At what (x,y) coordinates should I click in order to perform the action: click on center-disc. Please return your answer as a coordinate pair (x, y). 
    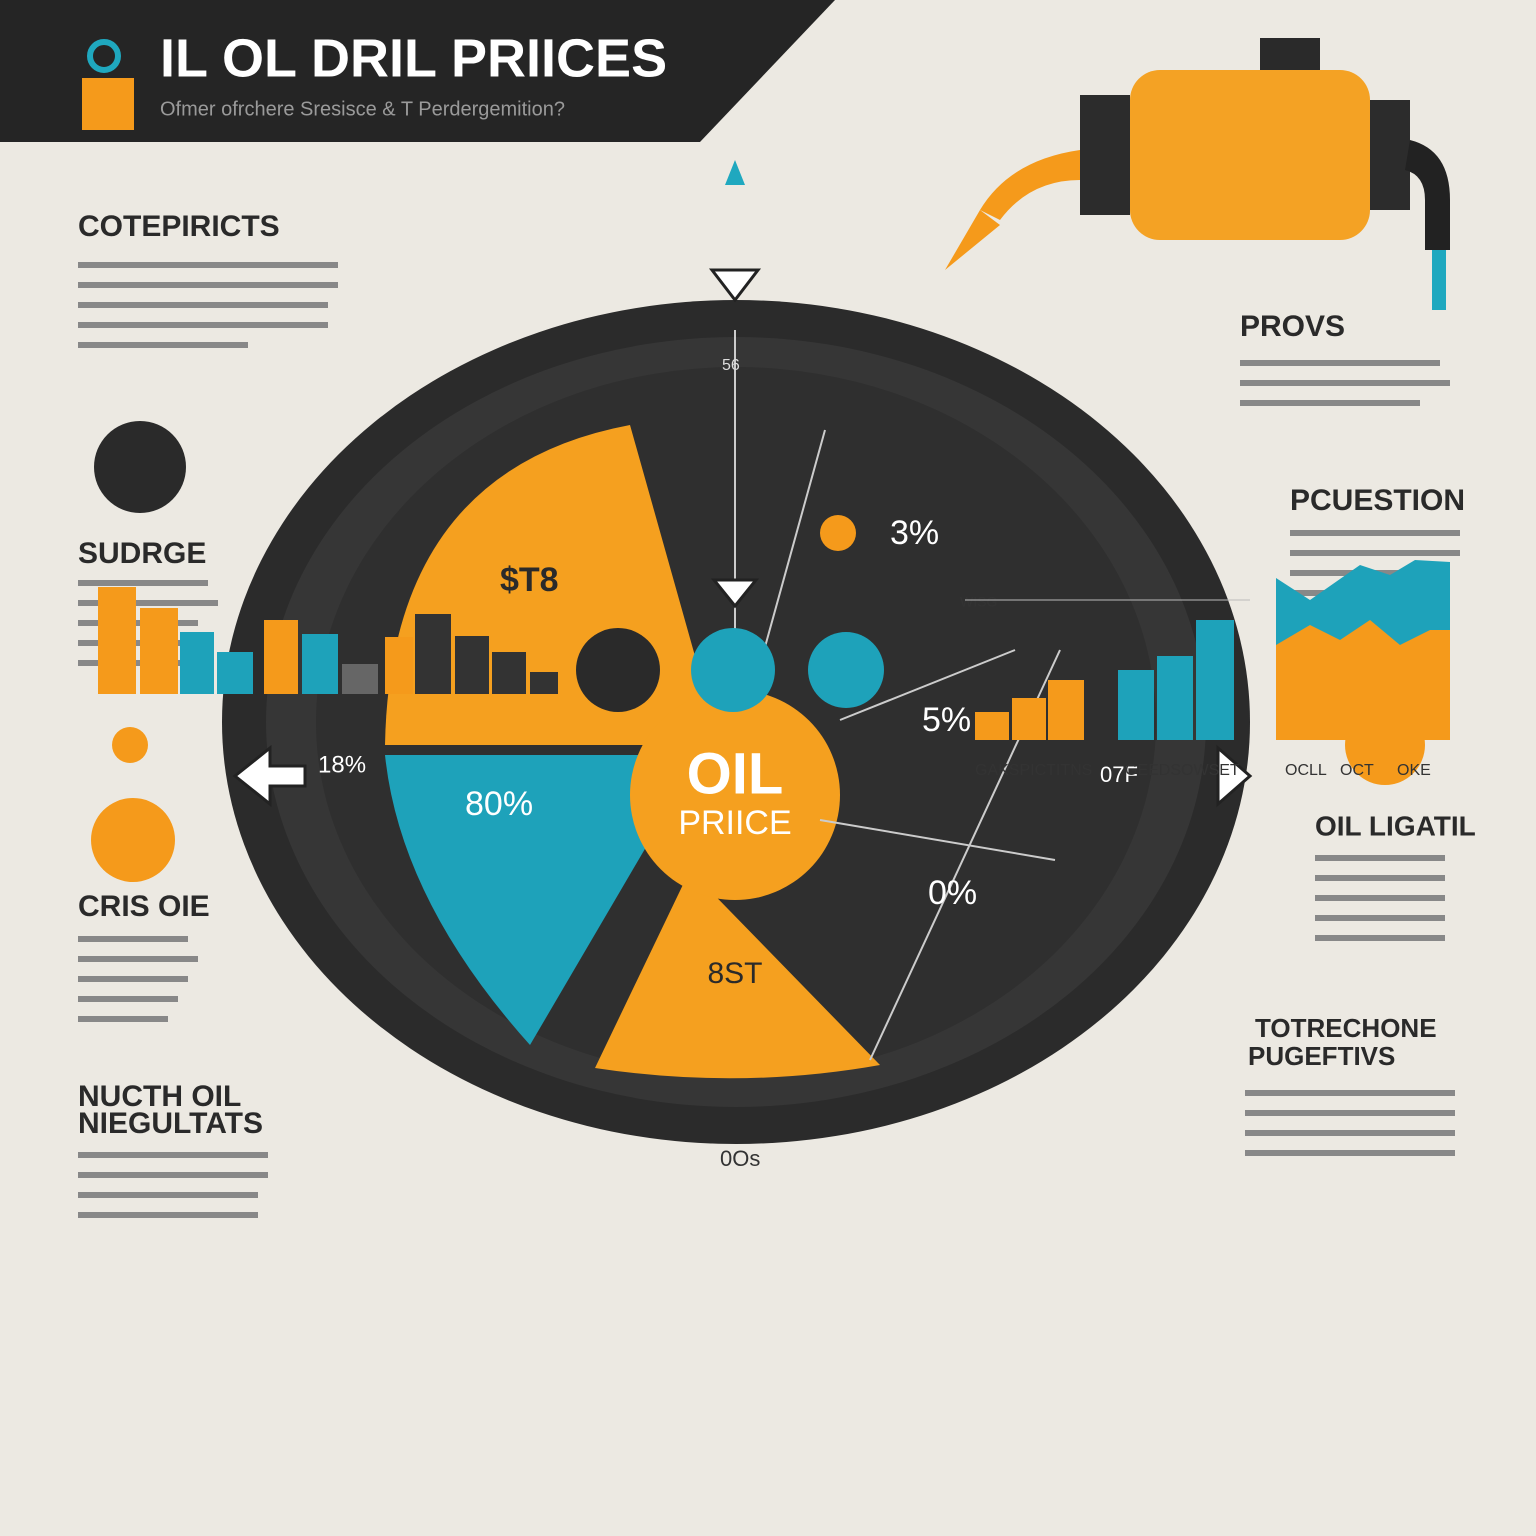
    Looking at the image, I should click on (735, 795).